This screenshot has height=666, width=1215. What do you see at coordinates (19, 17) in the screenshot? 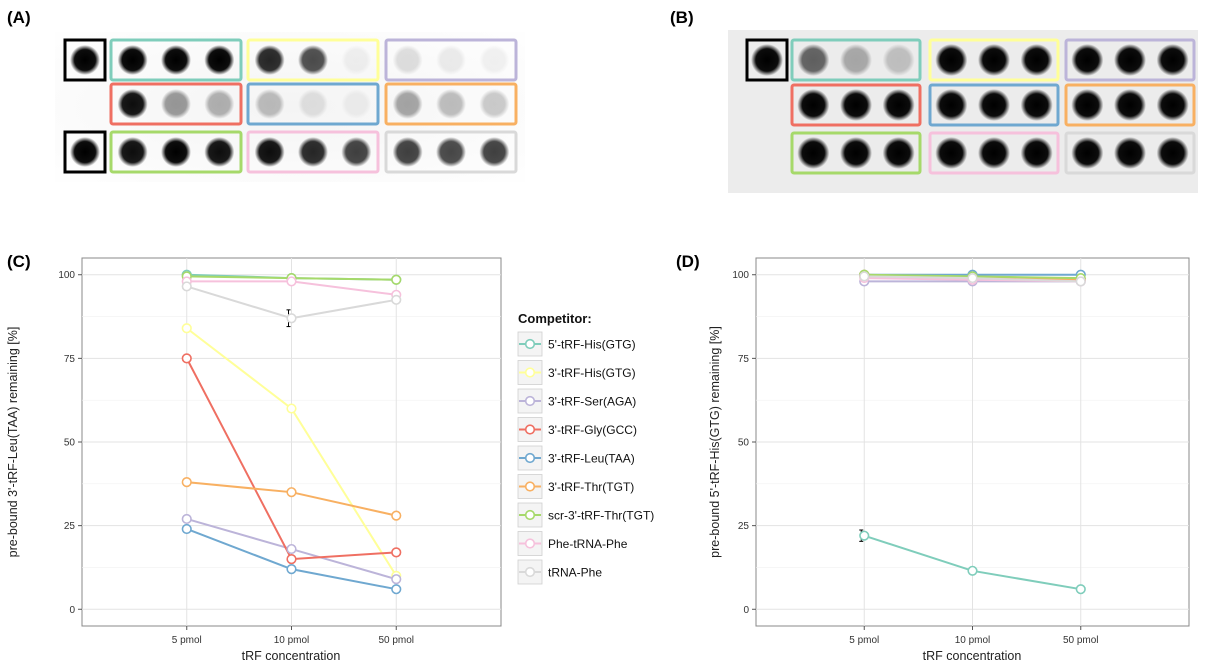
I see `panel-label-a: (A)` at bounding box center [19, 17].